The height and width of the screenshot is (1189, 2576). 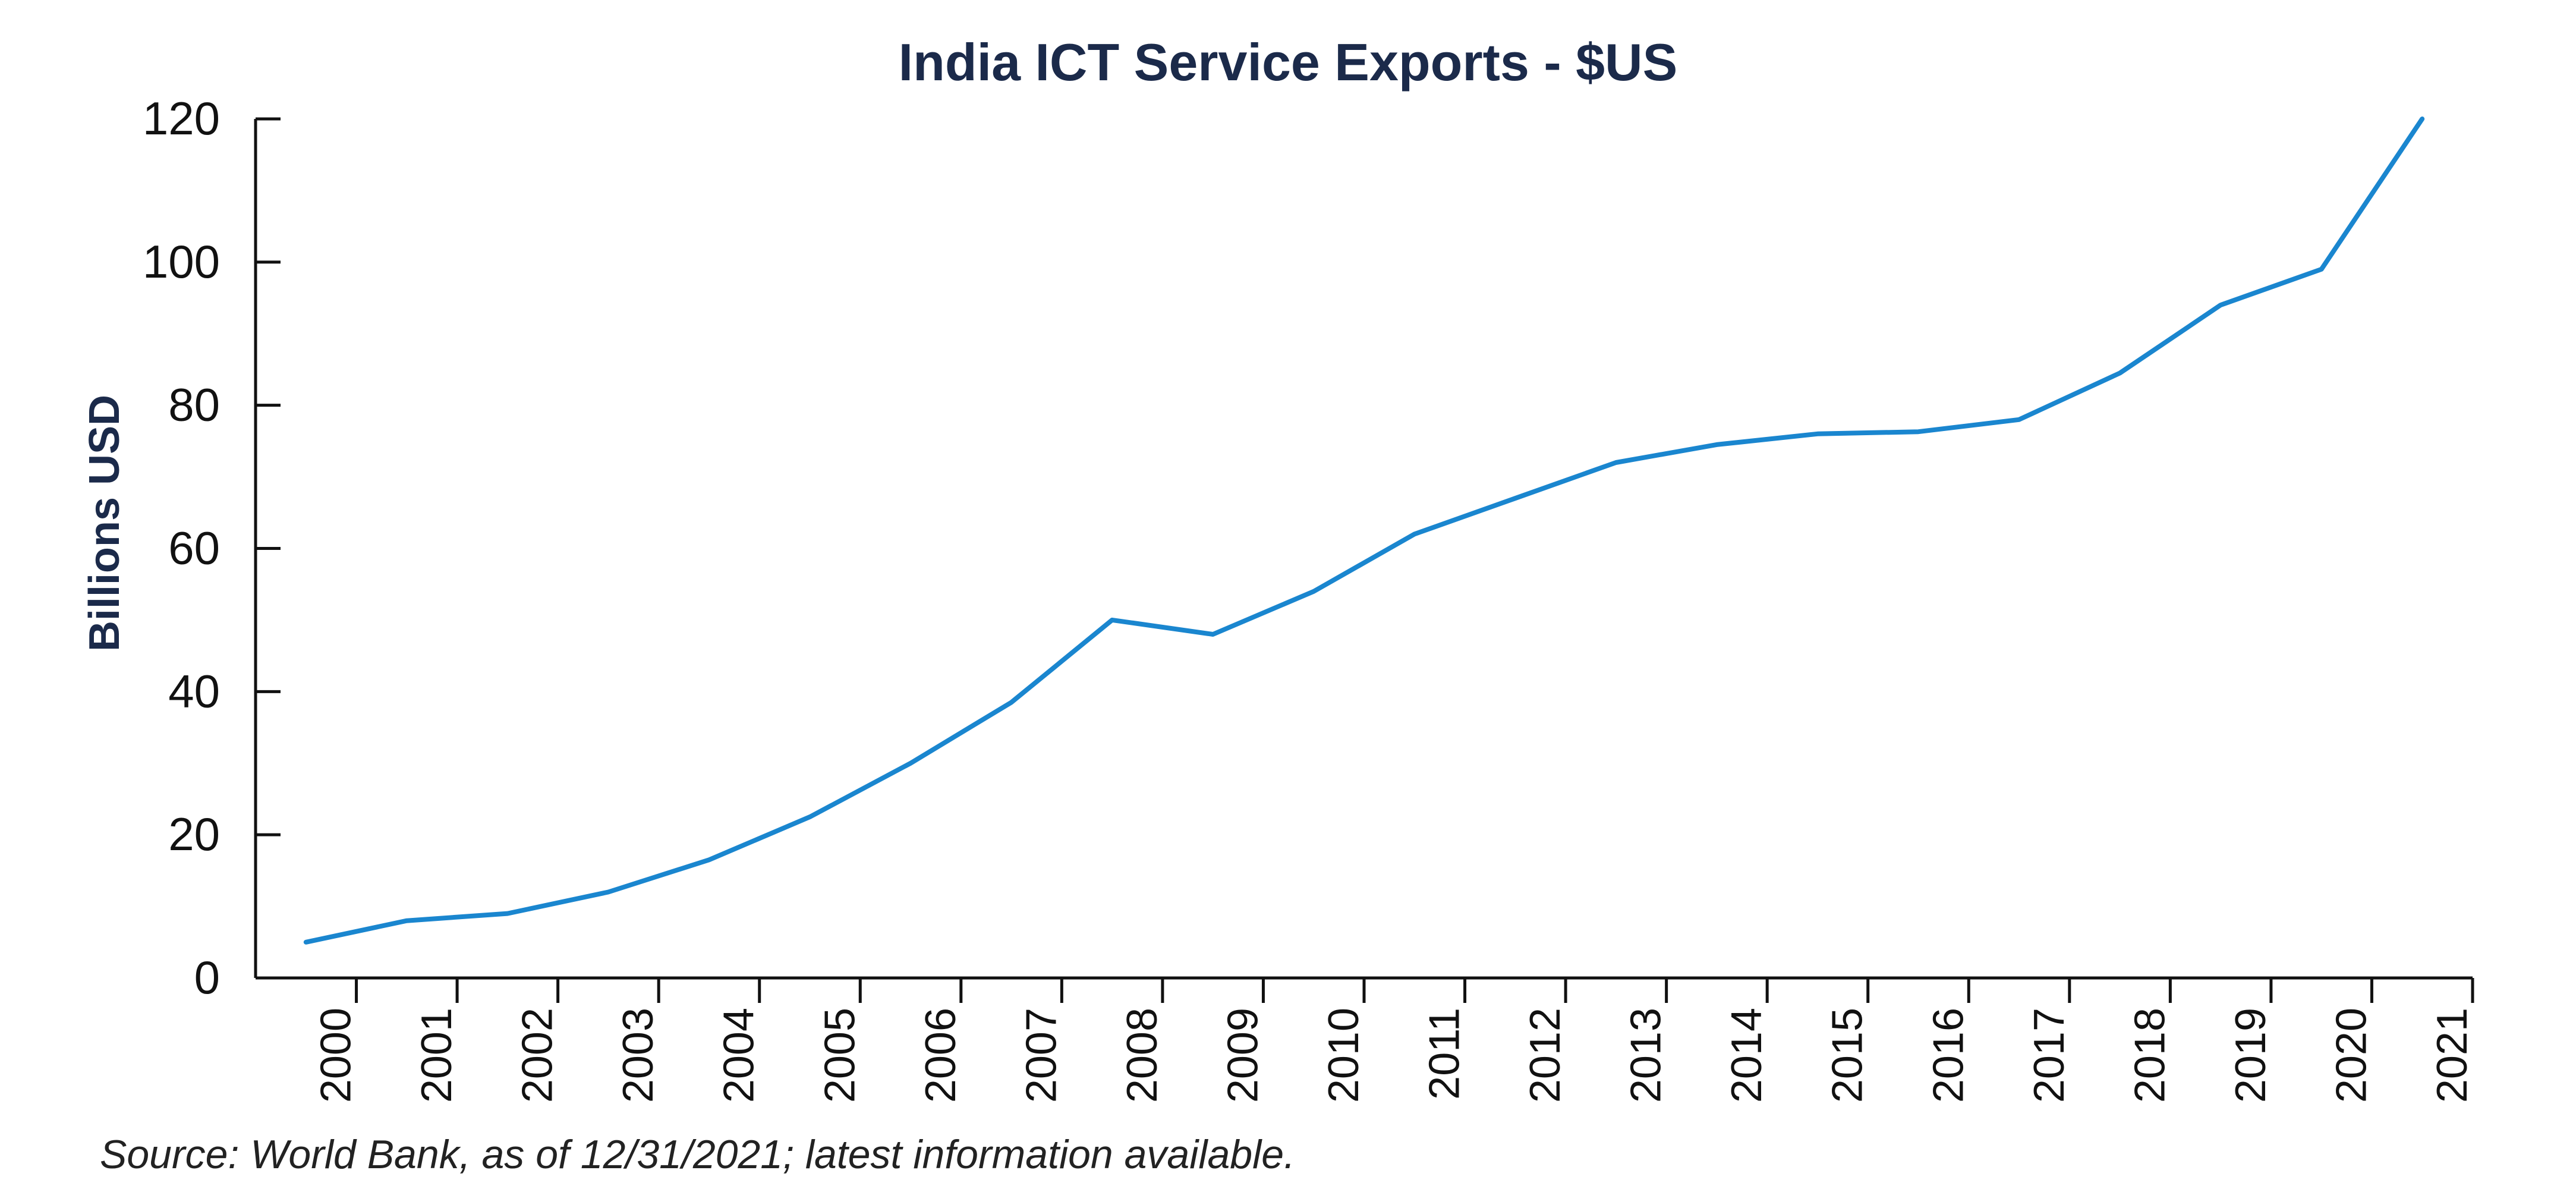 What do you see at coordinates (2452, 1055) in the screenshot?
I see `x-tick-label: 2021` at bounding box center [2452, 1055].